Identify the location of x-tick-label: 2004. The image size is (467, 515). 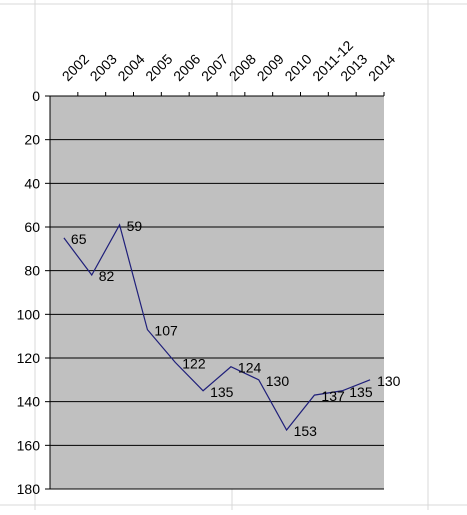
(130, 67).